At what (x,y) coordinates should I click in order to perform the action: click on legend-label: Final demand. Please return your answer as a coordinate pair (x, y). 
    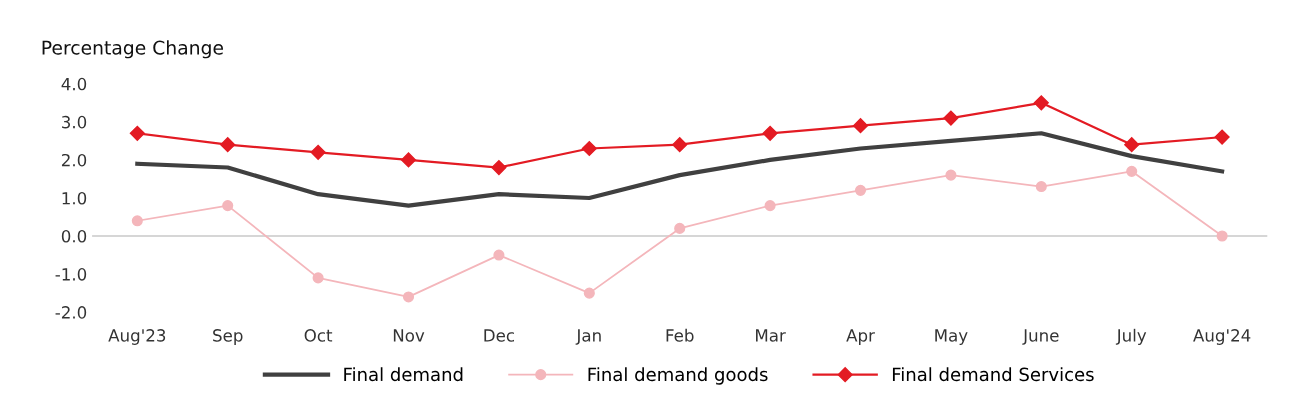
    Looking at the image, I should click on (403, 374).